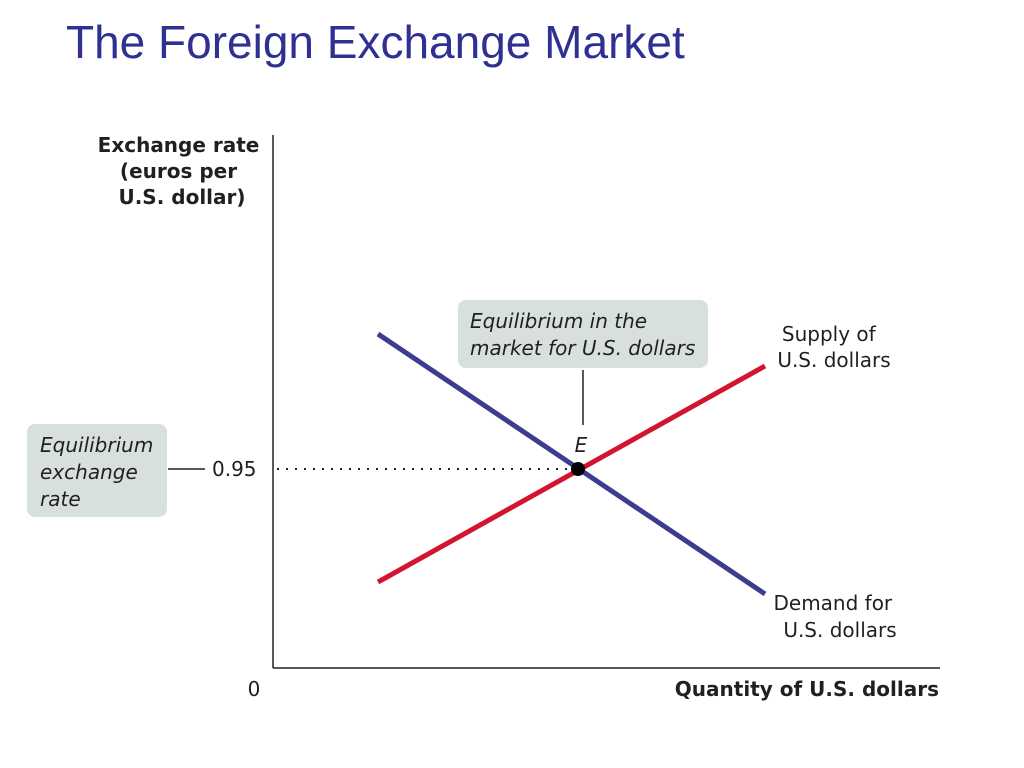 Image resolution: width=1024 pixels, height=768 pixels. I want to click on origin-label: 0, so click(254, 689).